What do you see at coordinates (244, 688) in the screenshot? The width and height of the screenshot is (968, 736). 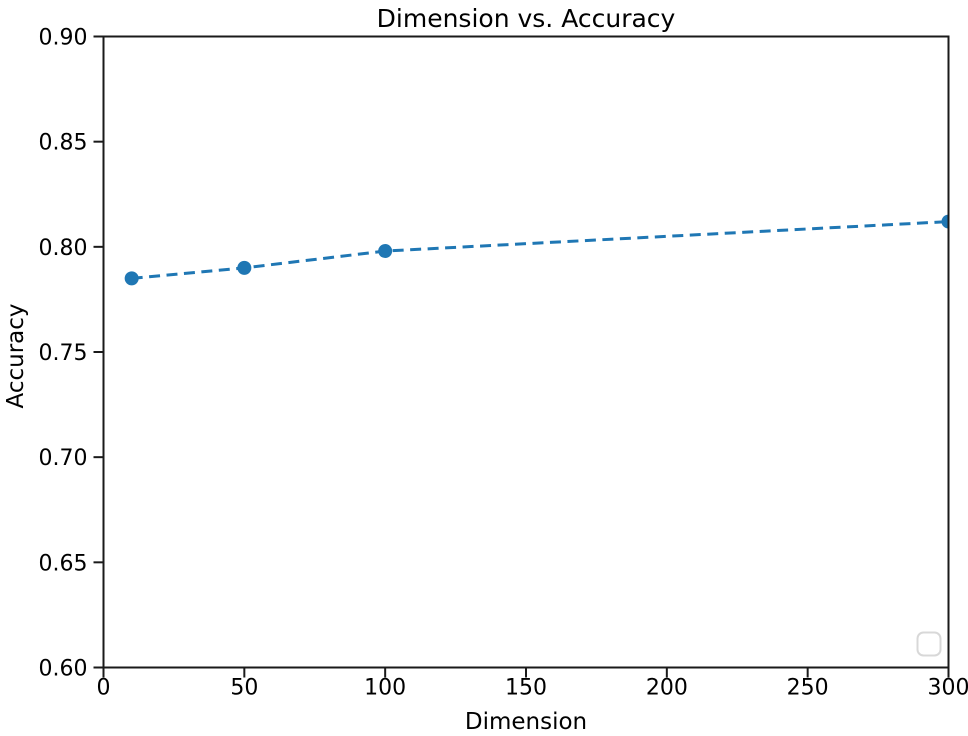 I see `x-tick-label: 50` at bounding box center [244, 688].